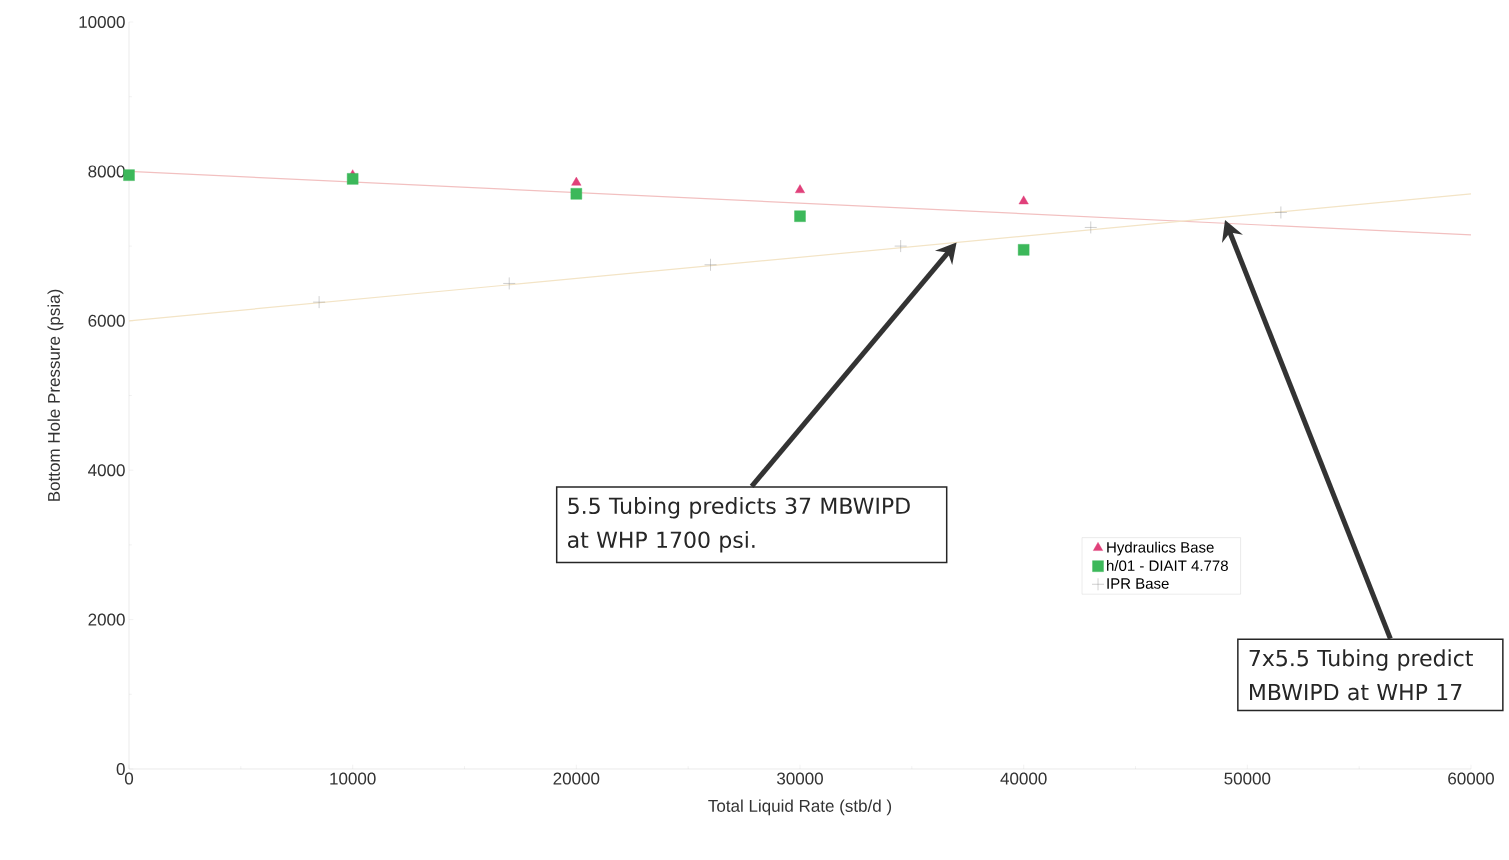 This screenshot has height=860, width=1509. What do you see at coordinates (120, 769) in the screenshot?
I see `y-tick-label: 0` at bounding box center [120, 769].